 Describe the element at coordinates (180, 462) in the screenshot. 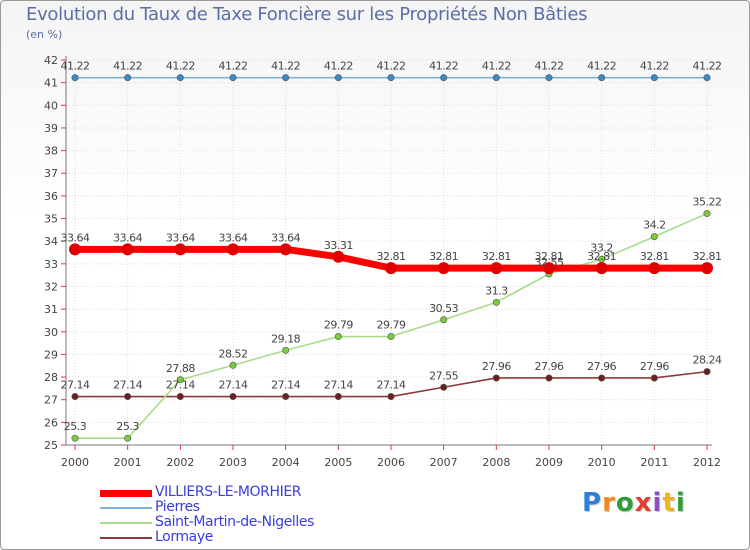

I see `x-tick-label: 2002` at that location.